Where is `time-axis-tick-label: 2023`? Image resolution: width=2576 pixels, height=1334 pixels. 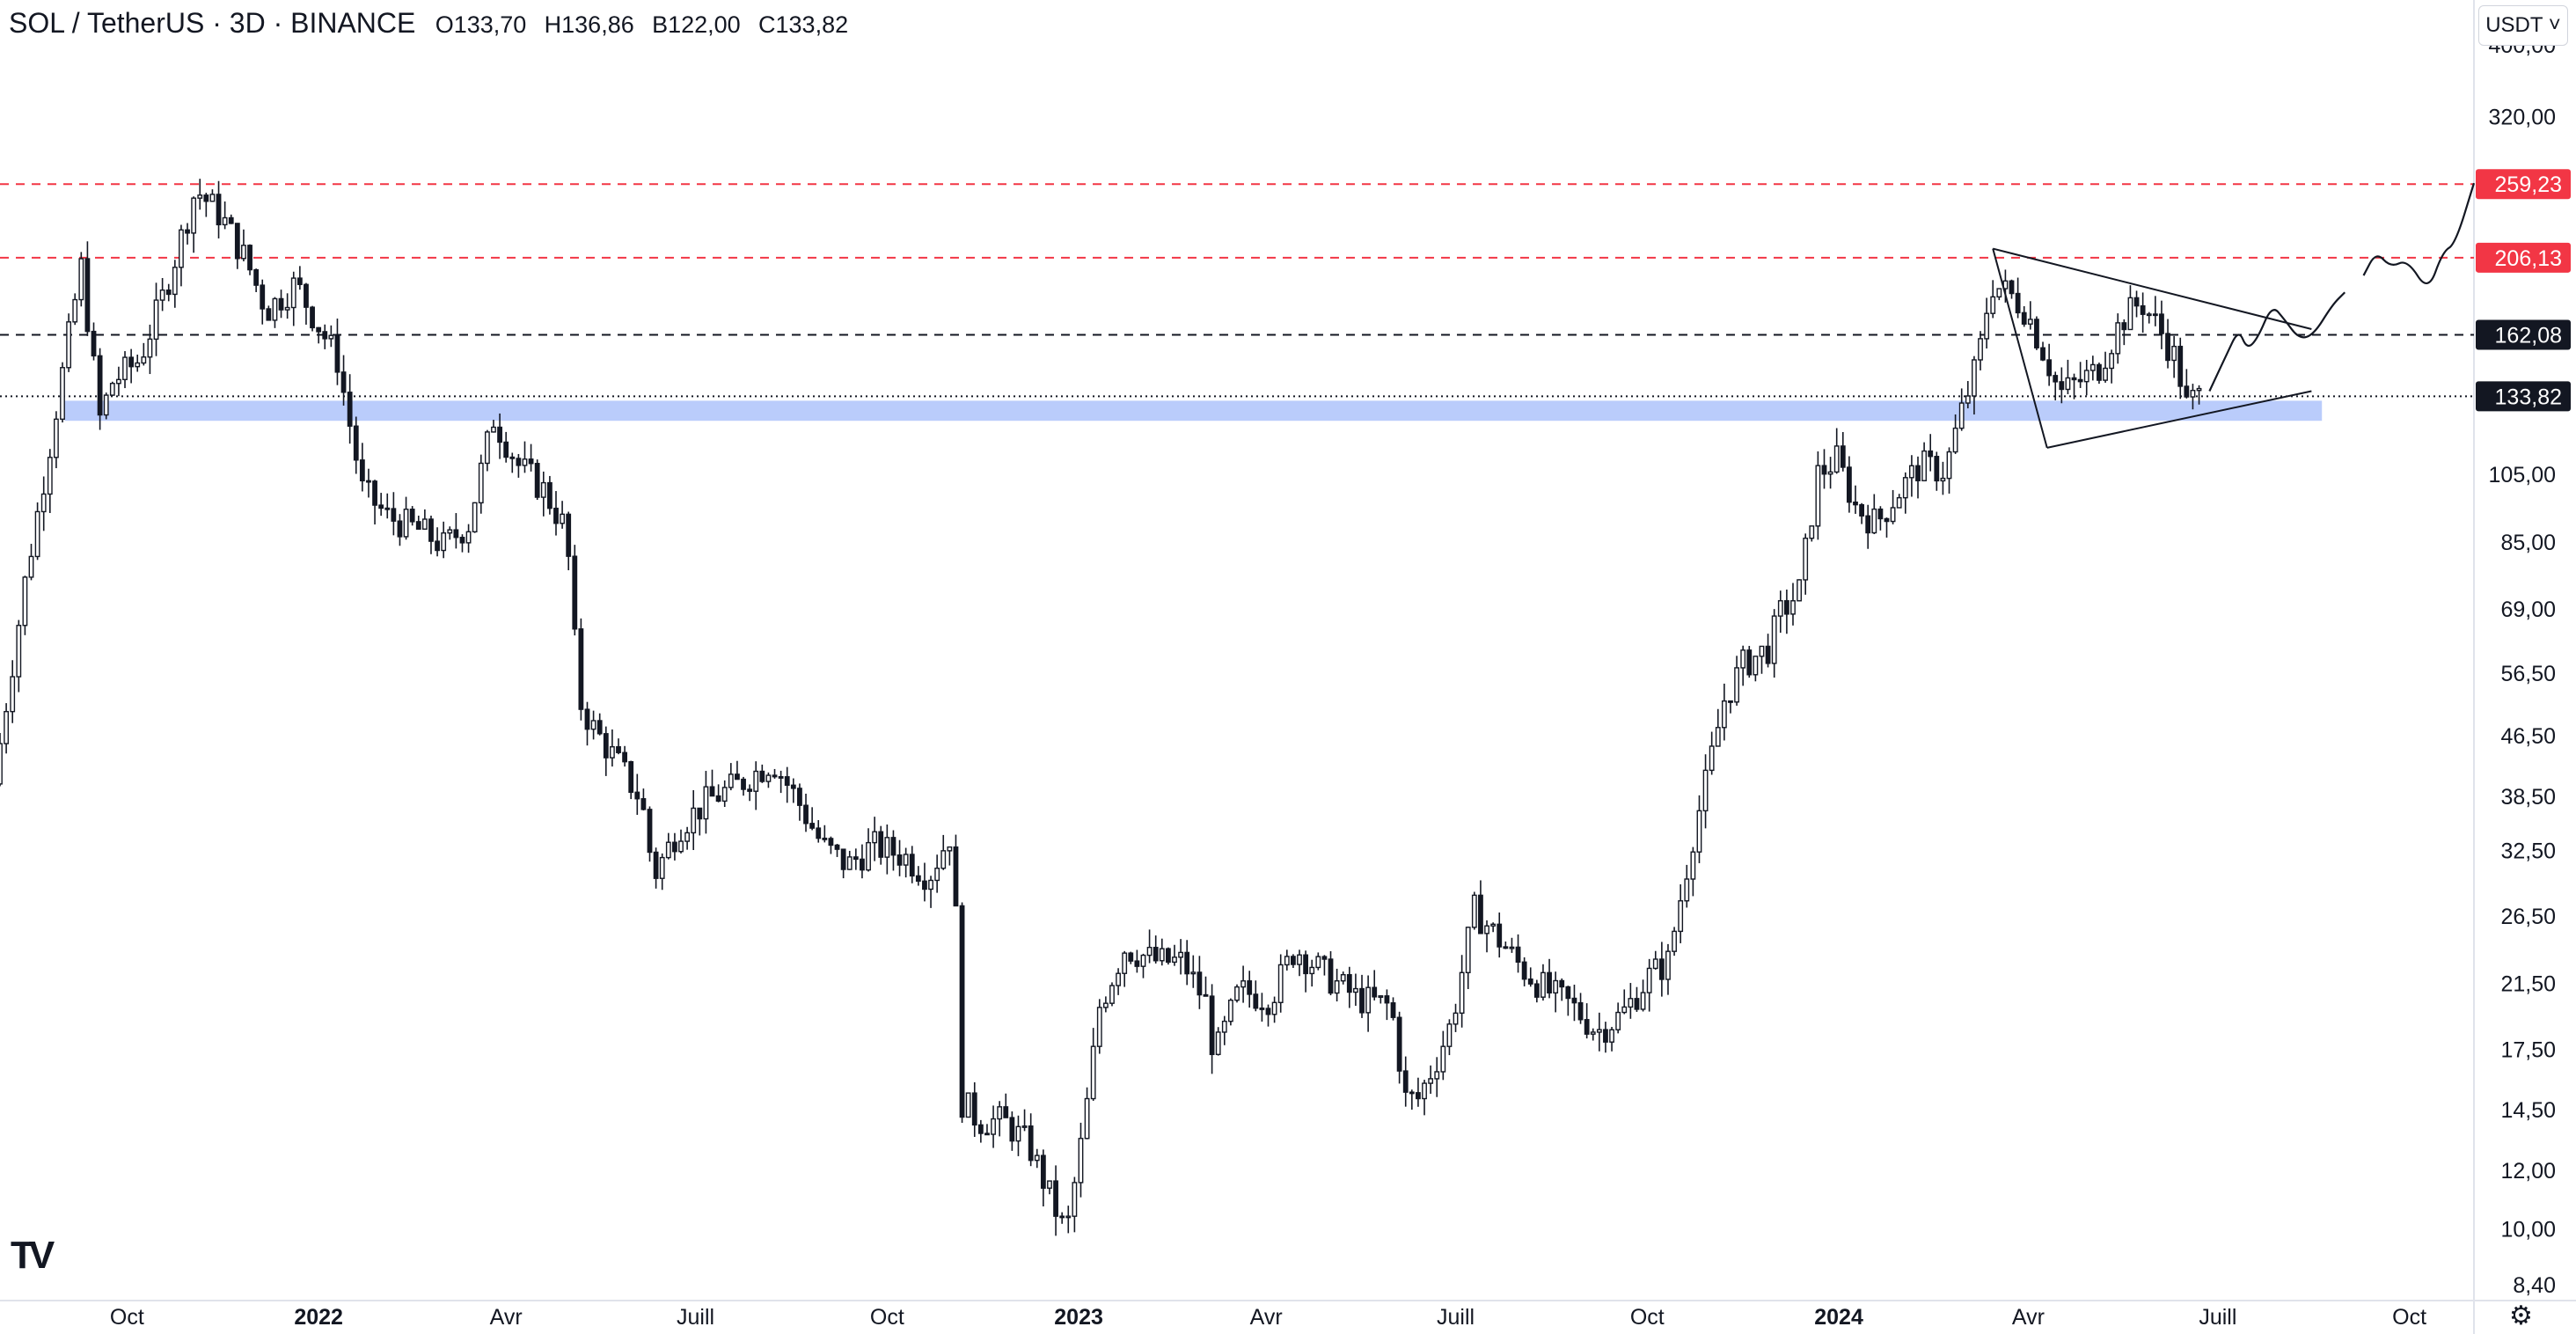 time-axis-tick-label: 2023 is located at coordinates (1078, 1317).